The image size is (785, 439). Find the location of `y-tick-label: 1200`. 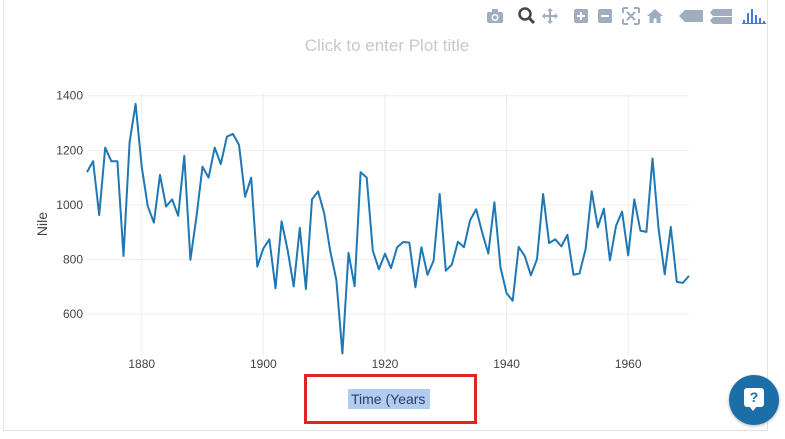

y-tick-label: 1200 is located at coordinates (69, 150).